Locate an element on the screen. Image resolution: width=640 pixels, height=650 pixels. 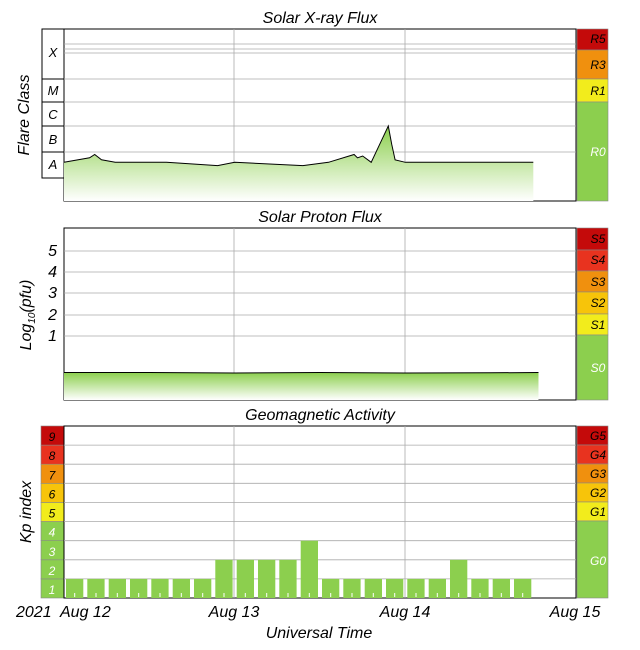
proton-ylabel-main: Log is located at coordinates (26, 337).